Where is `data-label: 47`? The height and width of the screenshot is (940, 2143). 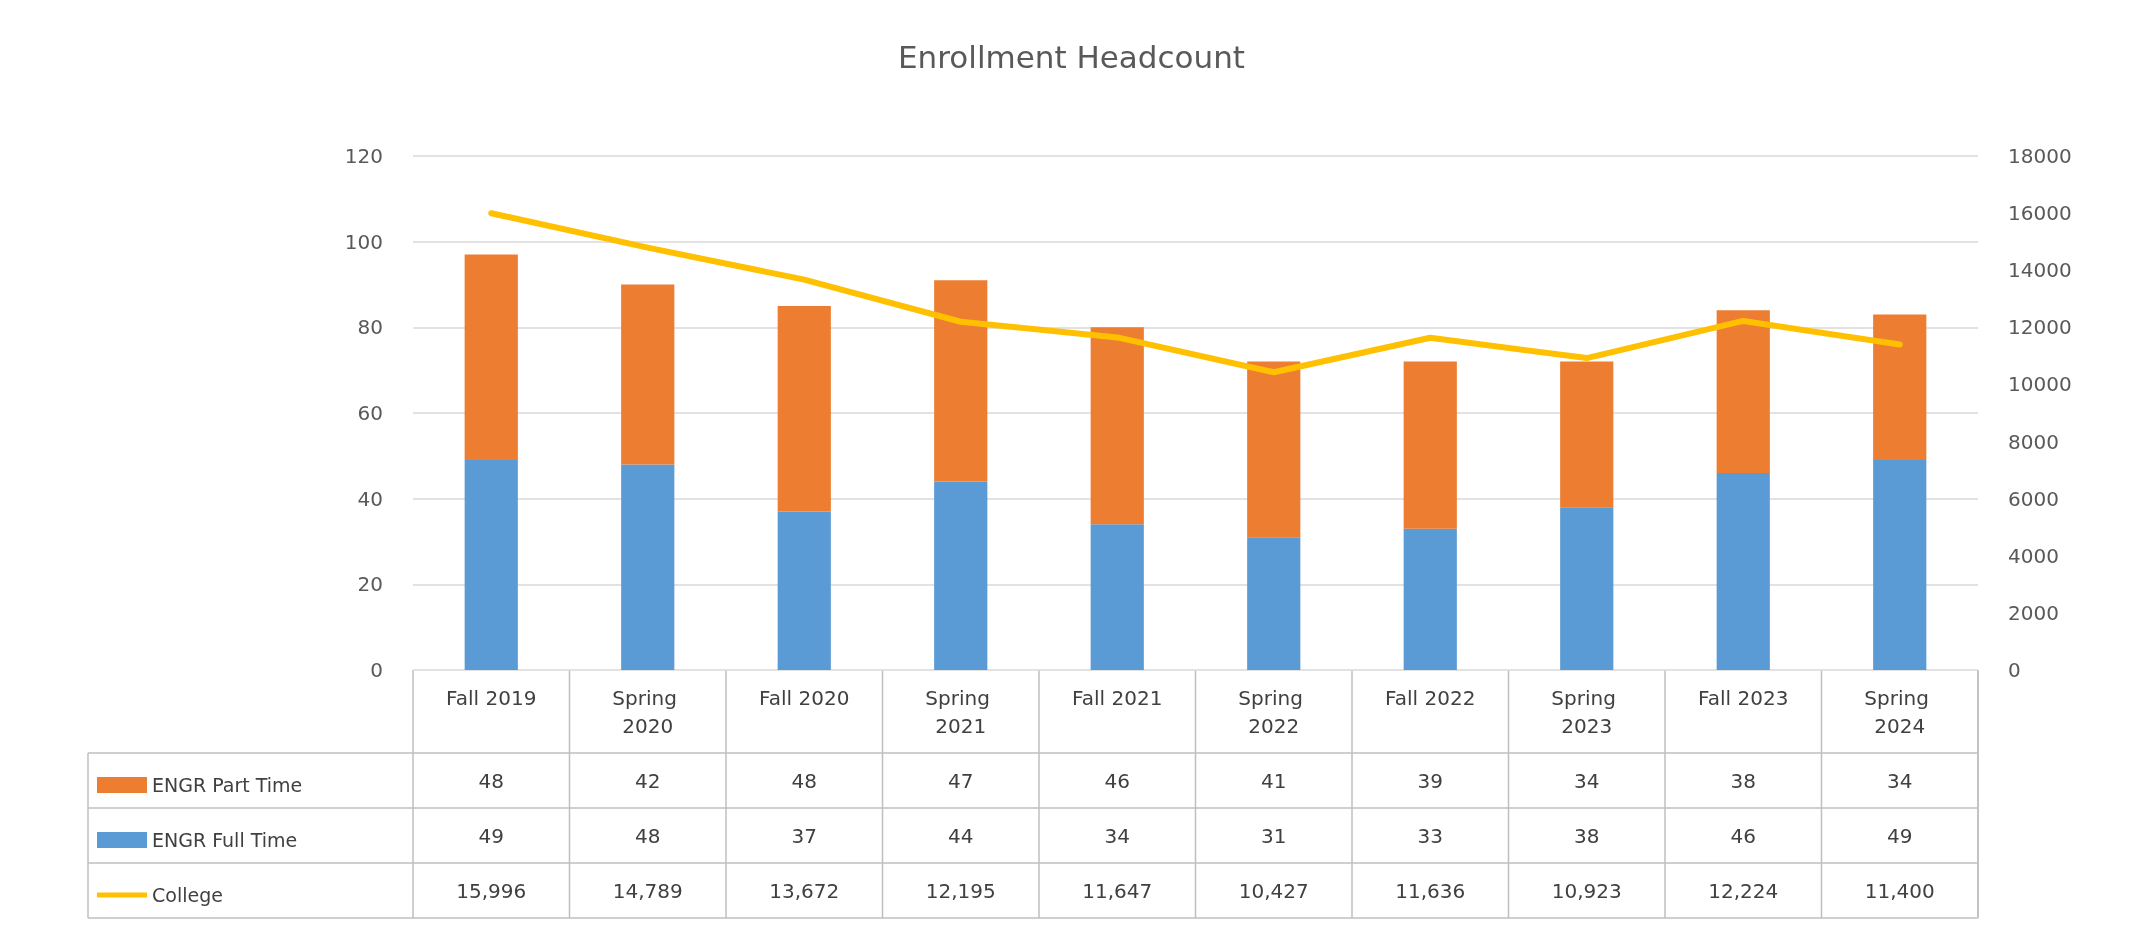
data-label: 47 is located at coordinates (961, 780).